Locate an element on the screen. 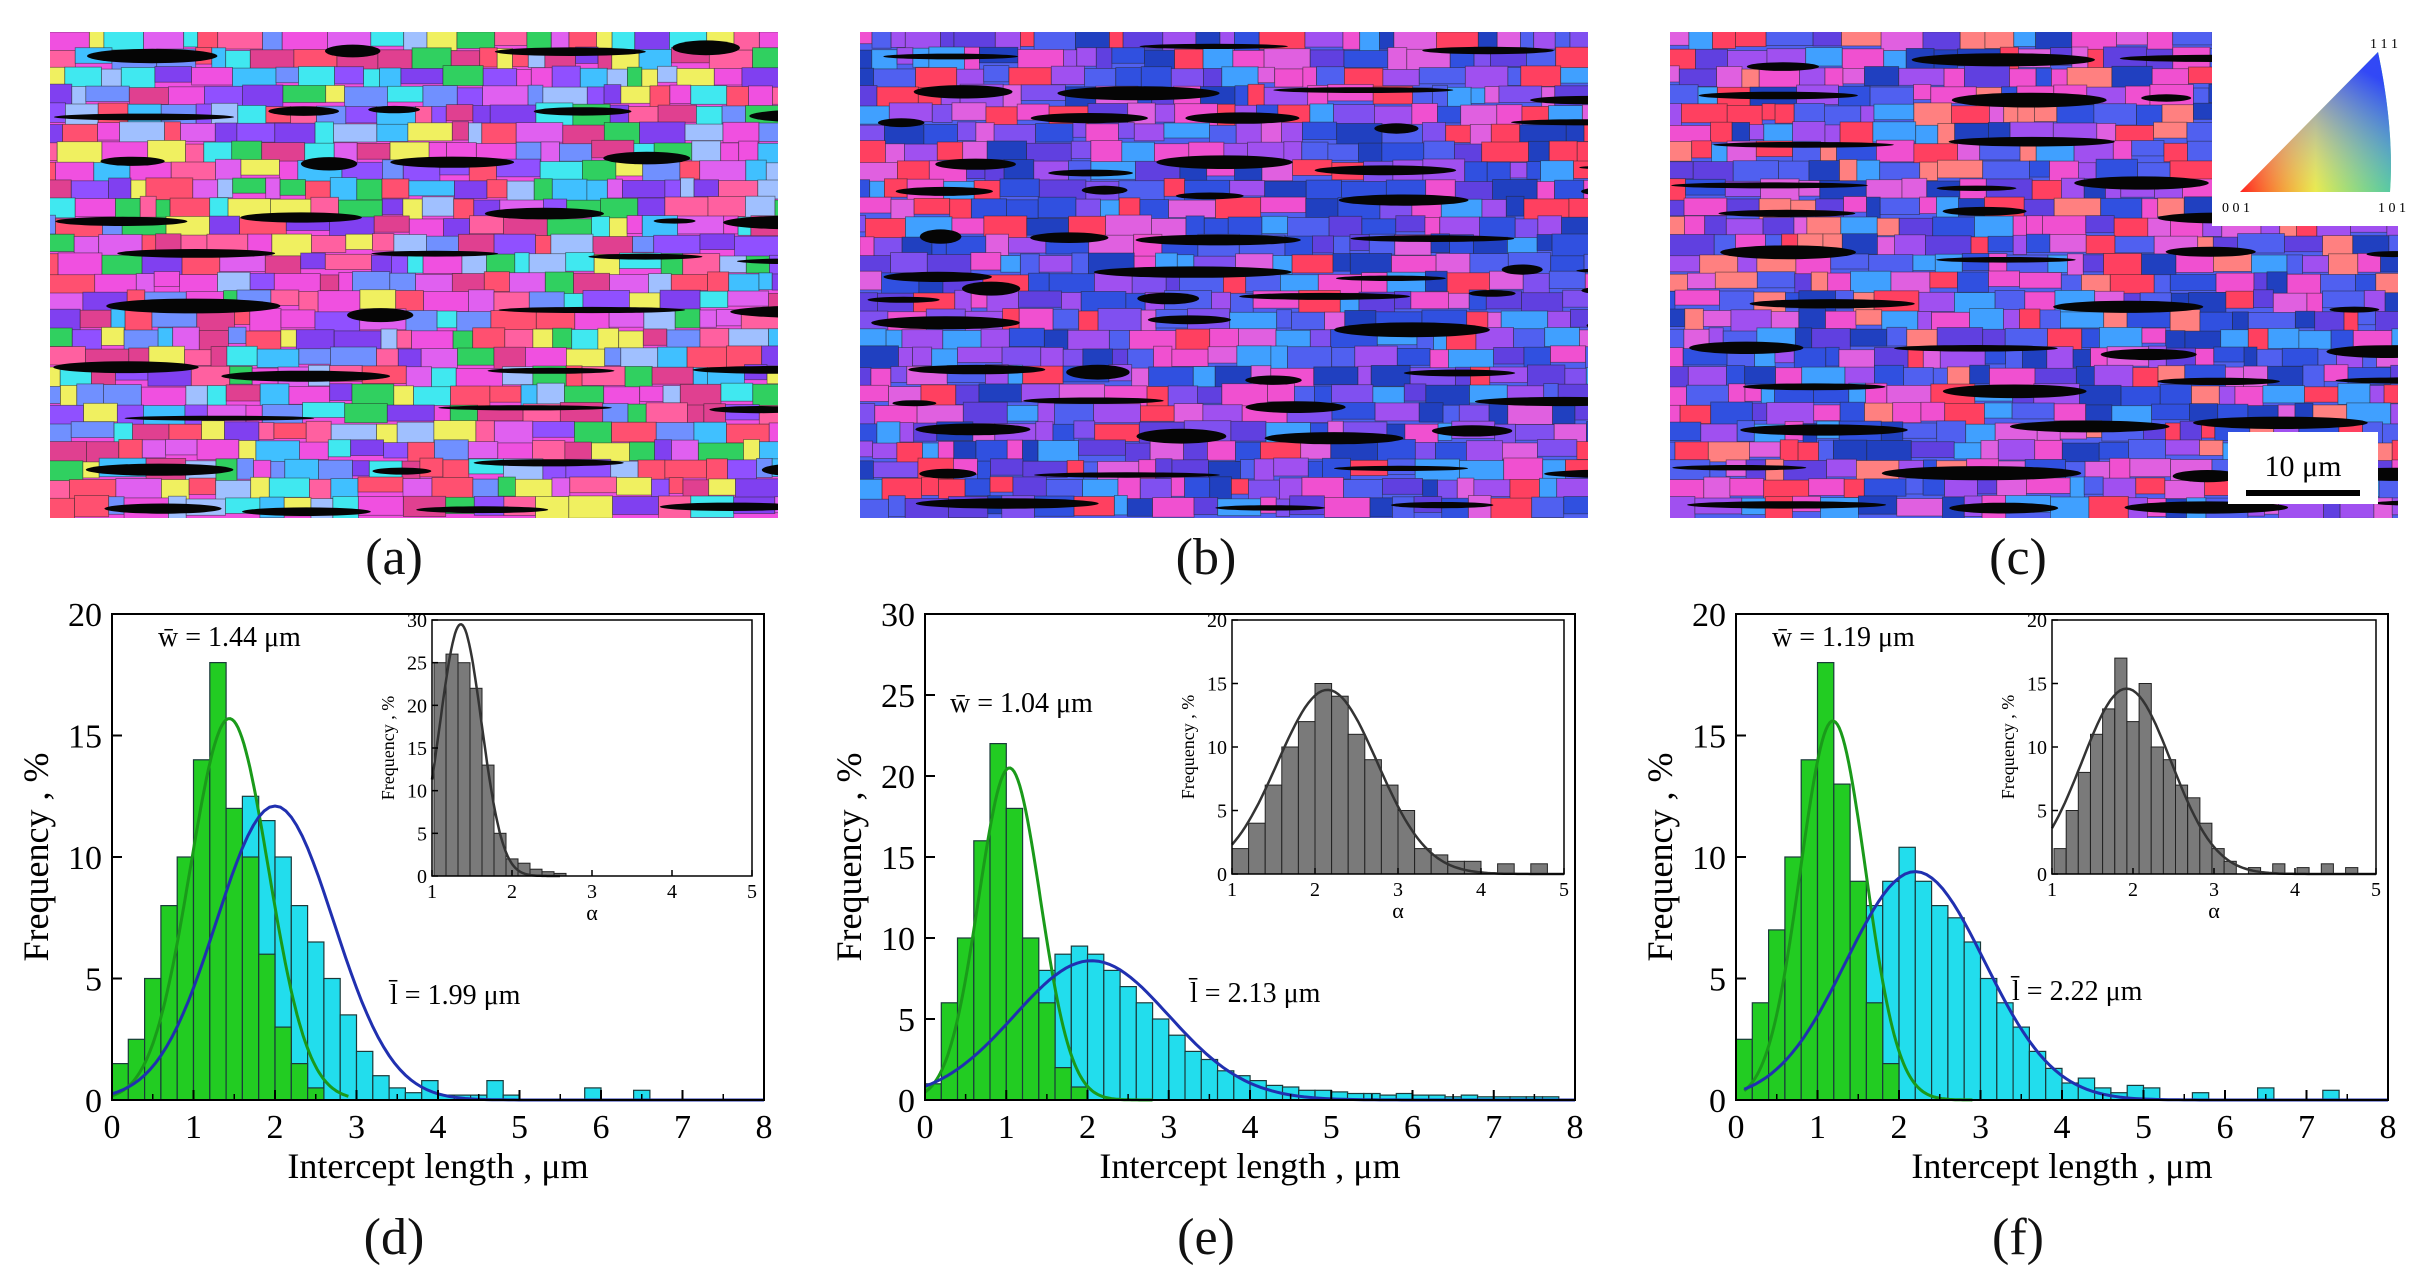 The image size is (2422, 1280). l-mean-annotation: l̄ = 1.99 μm is located at coordinates (454, 995).